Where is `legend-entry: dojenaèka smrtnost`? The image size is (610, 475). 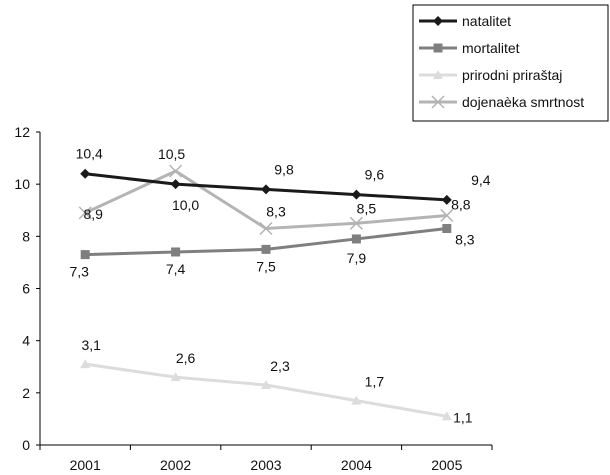 legend-entry: dojenaèka smrtnost is located at coordinates (501, 102).